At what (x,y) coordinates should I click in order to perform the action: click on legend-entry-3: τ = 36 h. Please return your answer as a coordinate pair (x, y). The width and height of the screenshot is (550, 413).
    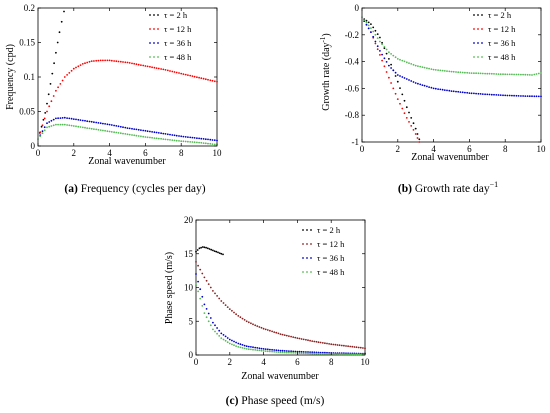
    Looking at the image, I should click on (170, 43).